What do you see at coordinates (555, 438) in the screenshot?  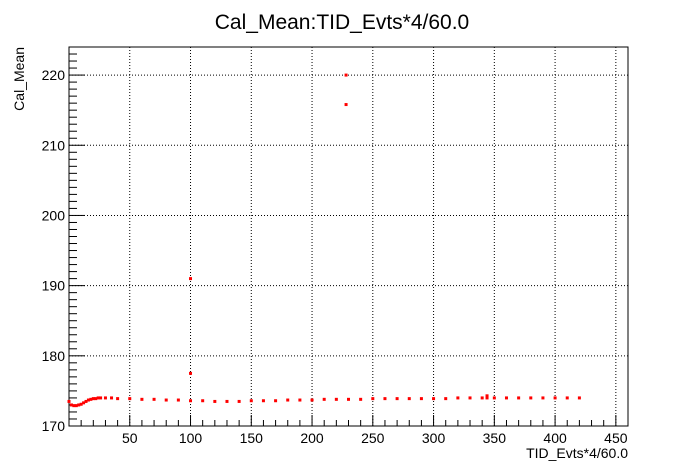 I see `x-tick-label: 400` at bounding box center [555, 438].